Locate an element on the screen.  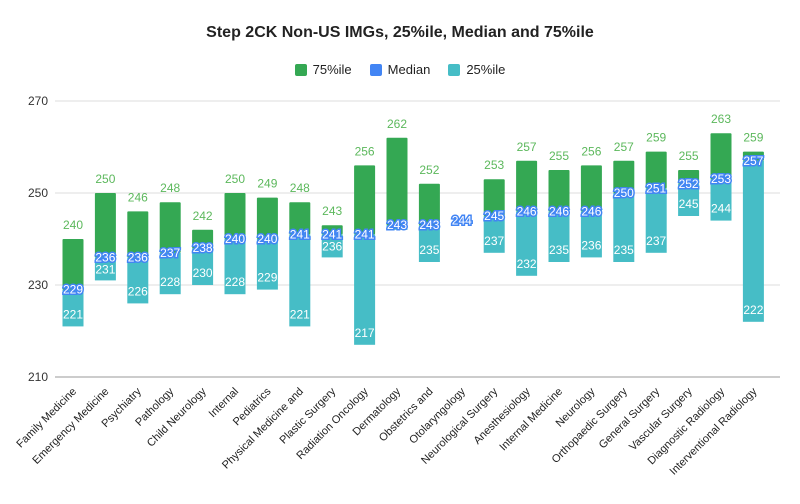
label-75ile: 262 is located at coordinates (397, 124).